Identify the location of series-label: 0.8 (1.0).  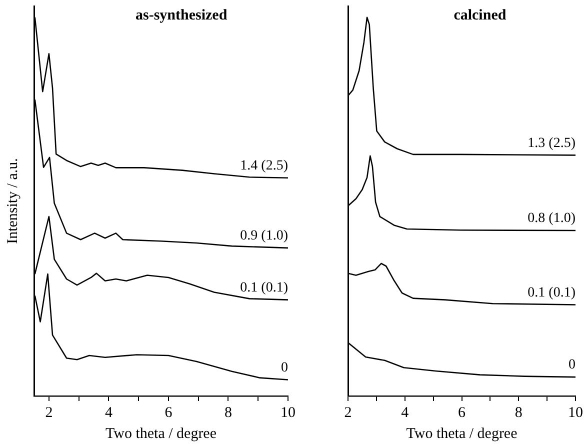
(552, 218).